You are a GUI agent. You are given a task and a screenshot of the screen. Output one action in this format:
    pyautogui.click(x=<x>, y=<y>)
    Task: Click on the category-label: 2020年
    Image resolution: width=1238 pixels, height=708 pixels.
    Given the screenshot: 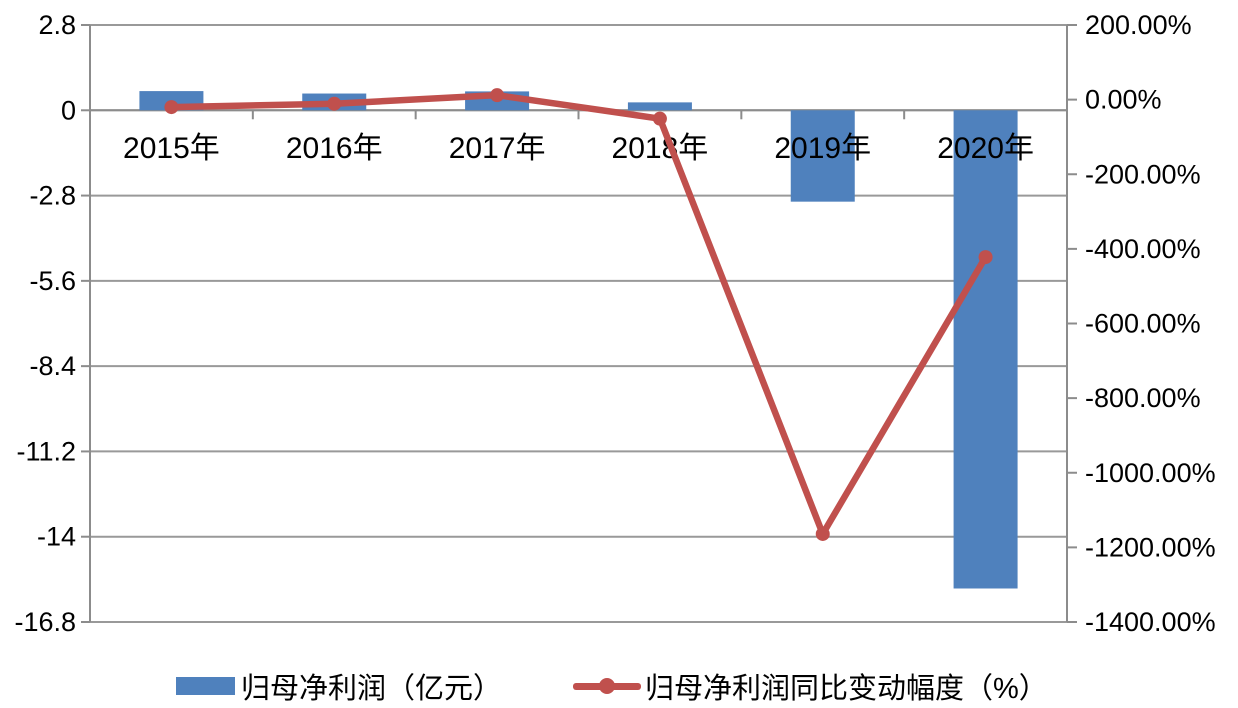 What is the action you would take?
    pyautogui.click(x=985, y=148)
    